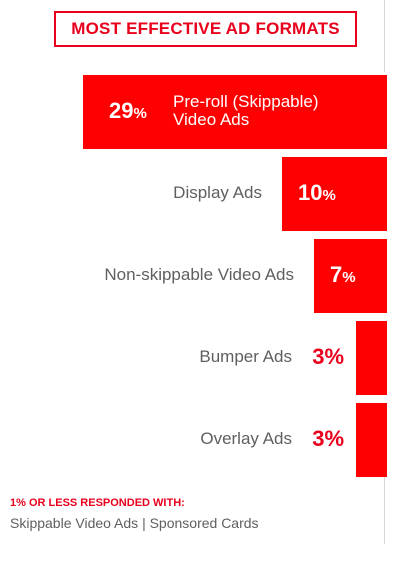  I want to click on chart-title: MOST EFFECTIVE AD FORMATS, so click(205, 29).